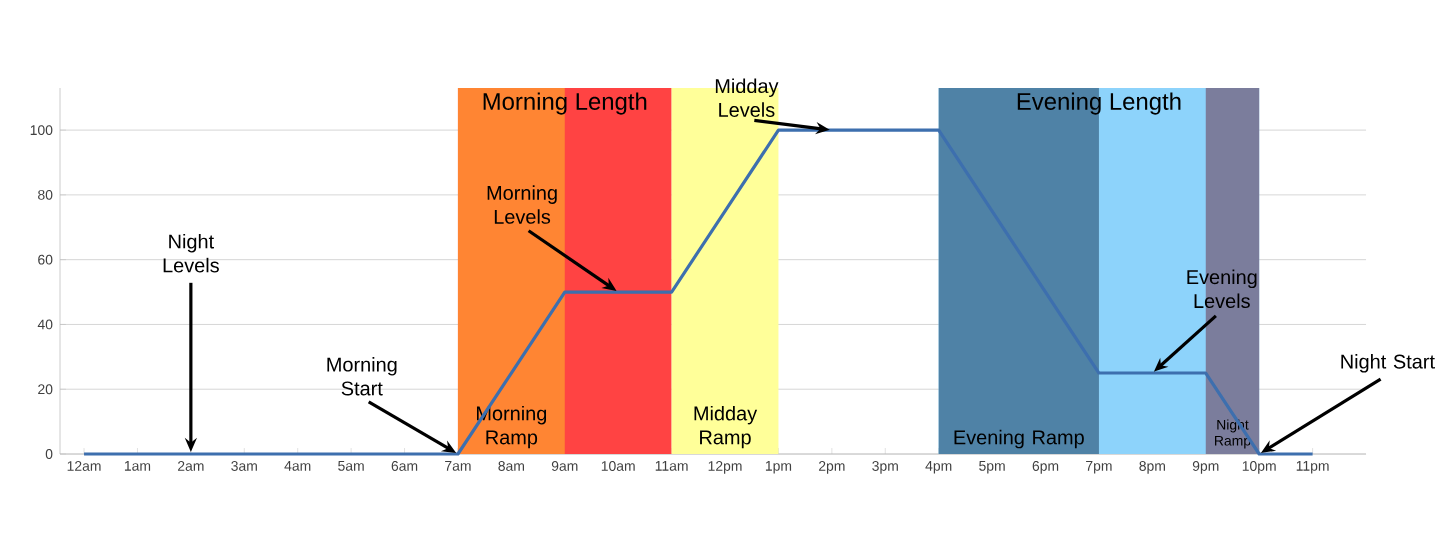 Image resolution: width=1440 pixels, height=552 pixels. What do you see at coordinates (565, 103) in the screenshot?
I see `band-label: Morning Length` at bounding box center [565, 103].